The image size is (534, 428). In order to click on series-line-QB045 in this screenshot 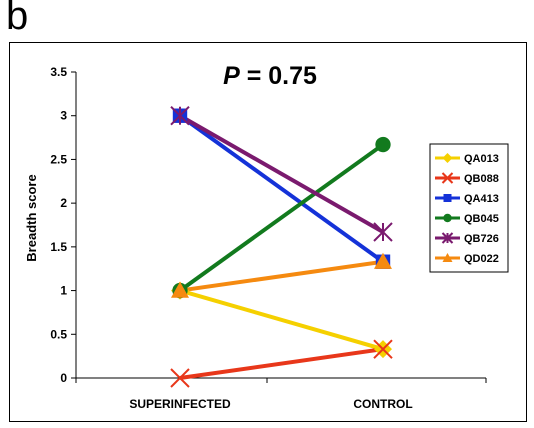, I will do `click(281, 217)`.